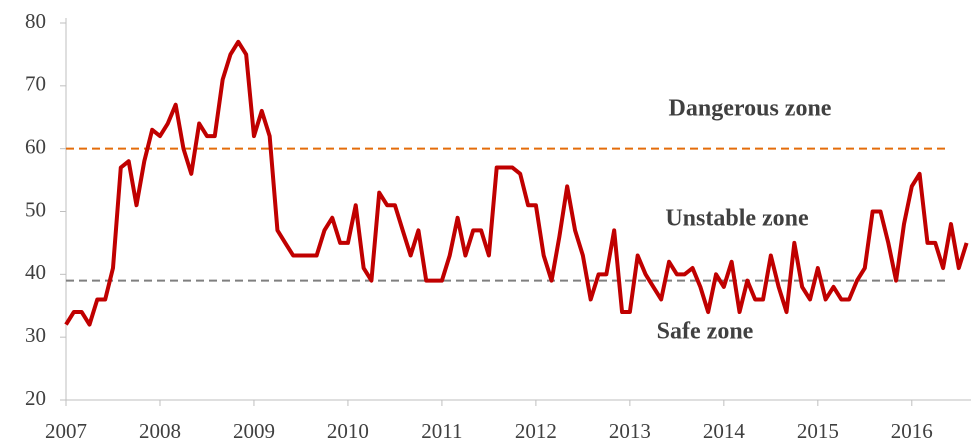 Image resolution: width=971 pixels, height=445 pixels. I want to click on annotation: Safe zone, so click(705, 332).